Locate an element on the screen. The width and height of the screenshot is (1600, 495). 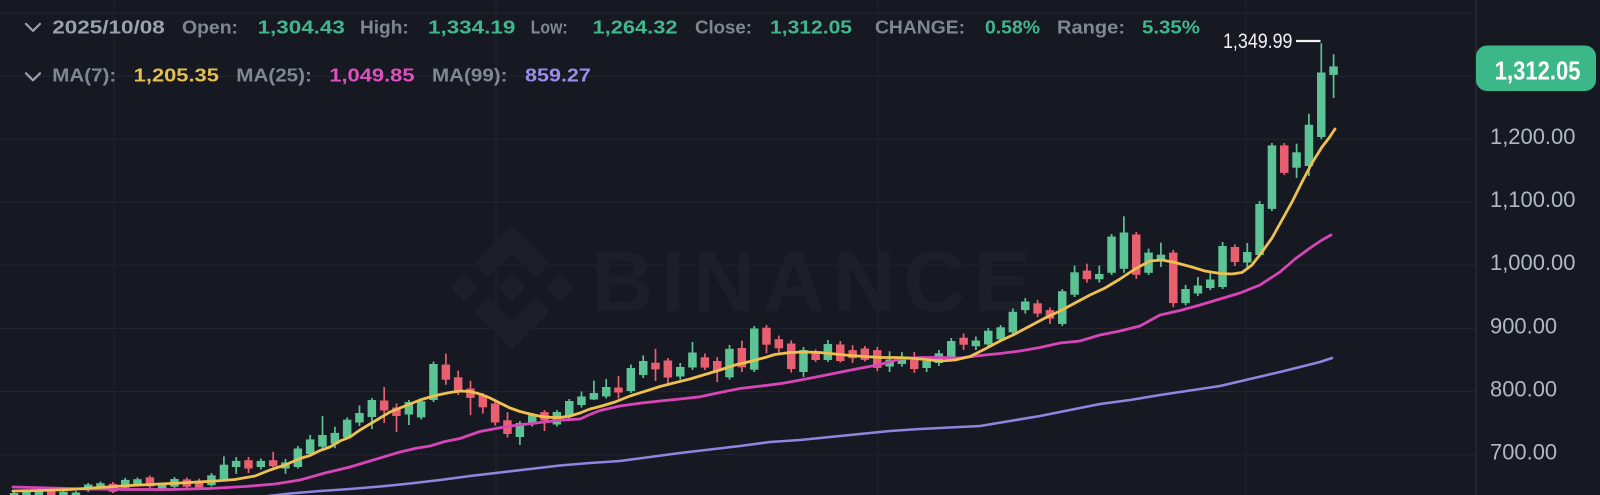
svg-text: Close: is located at coordinates (723, 27).